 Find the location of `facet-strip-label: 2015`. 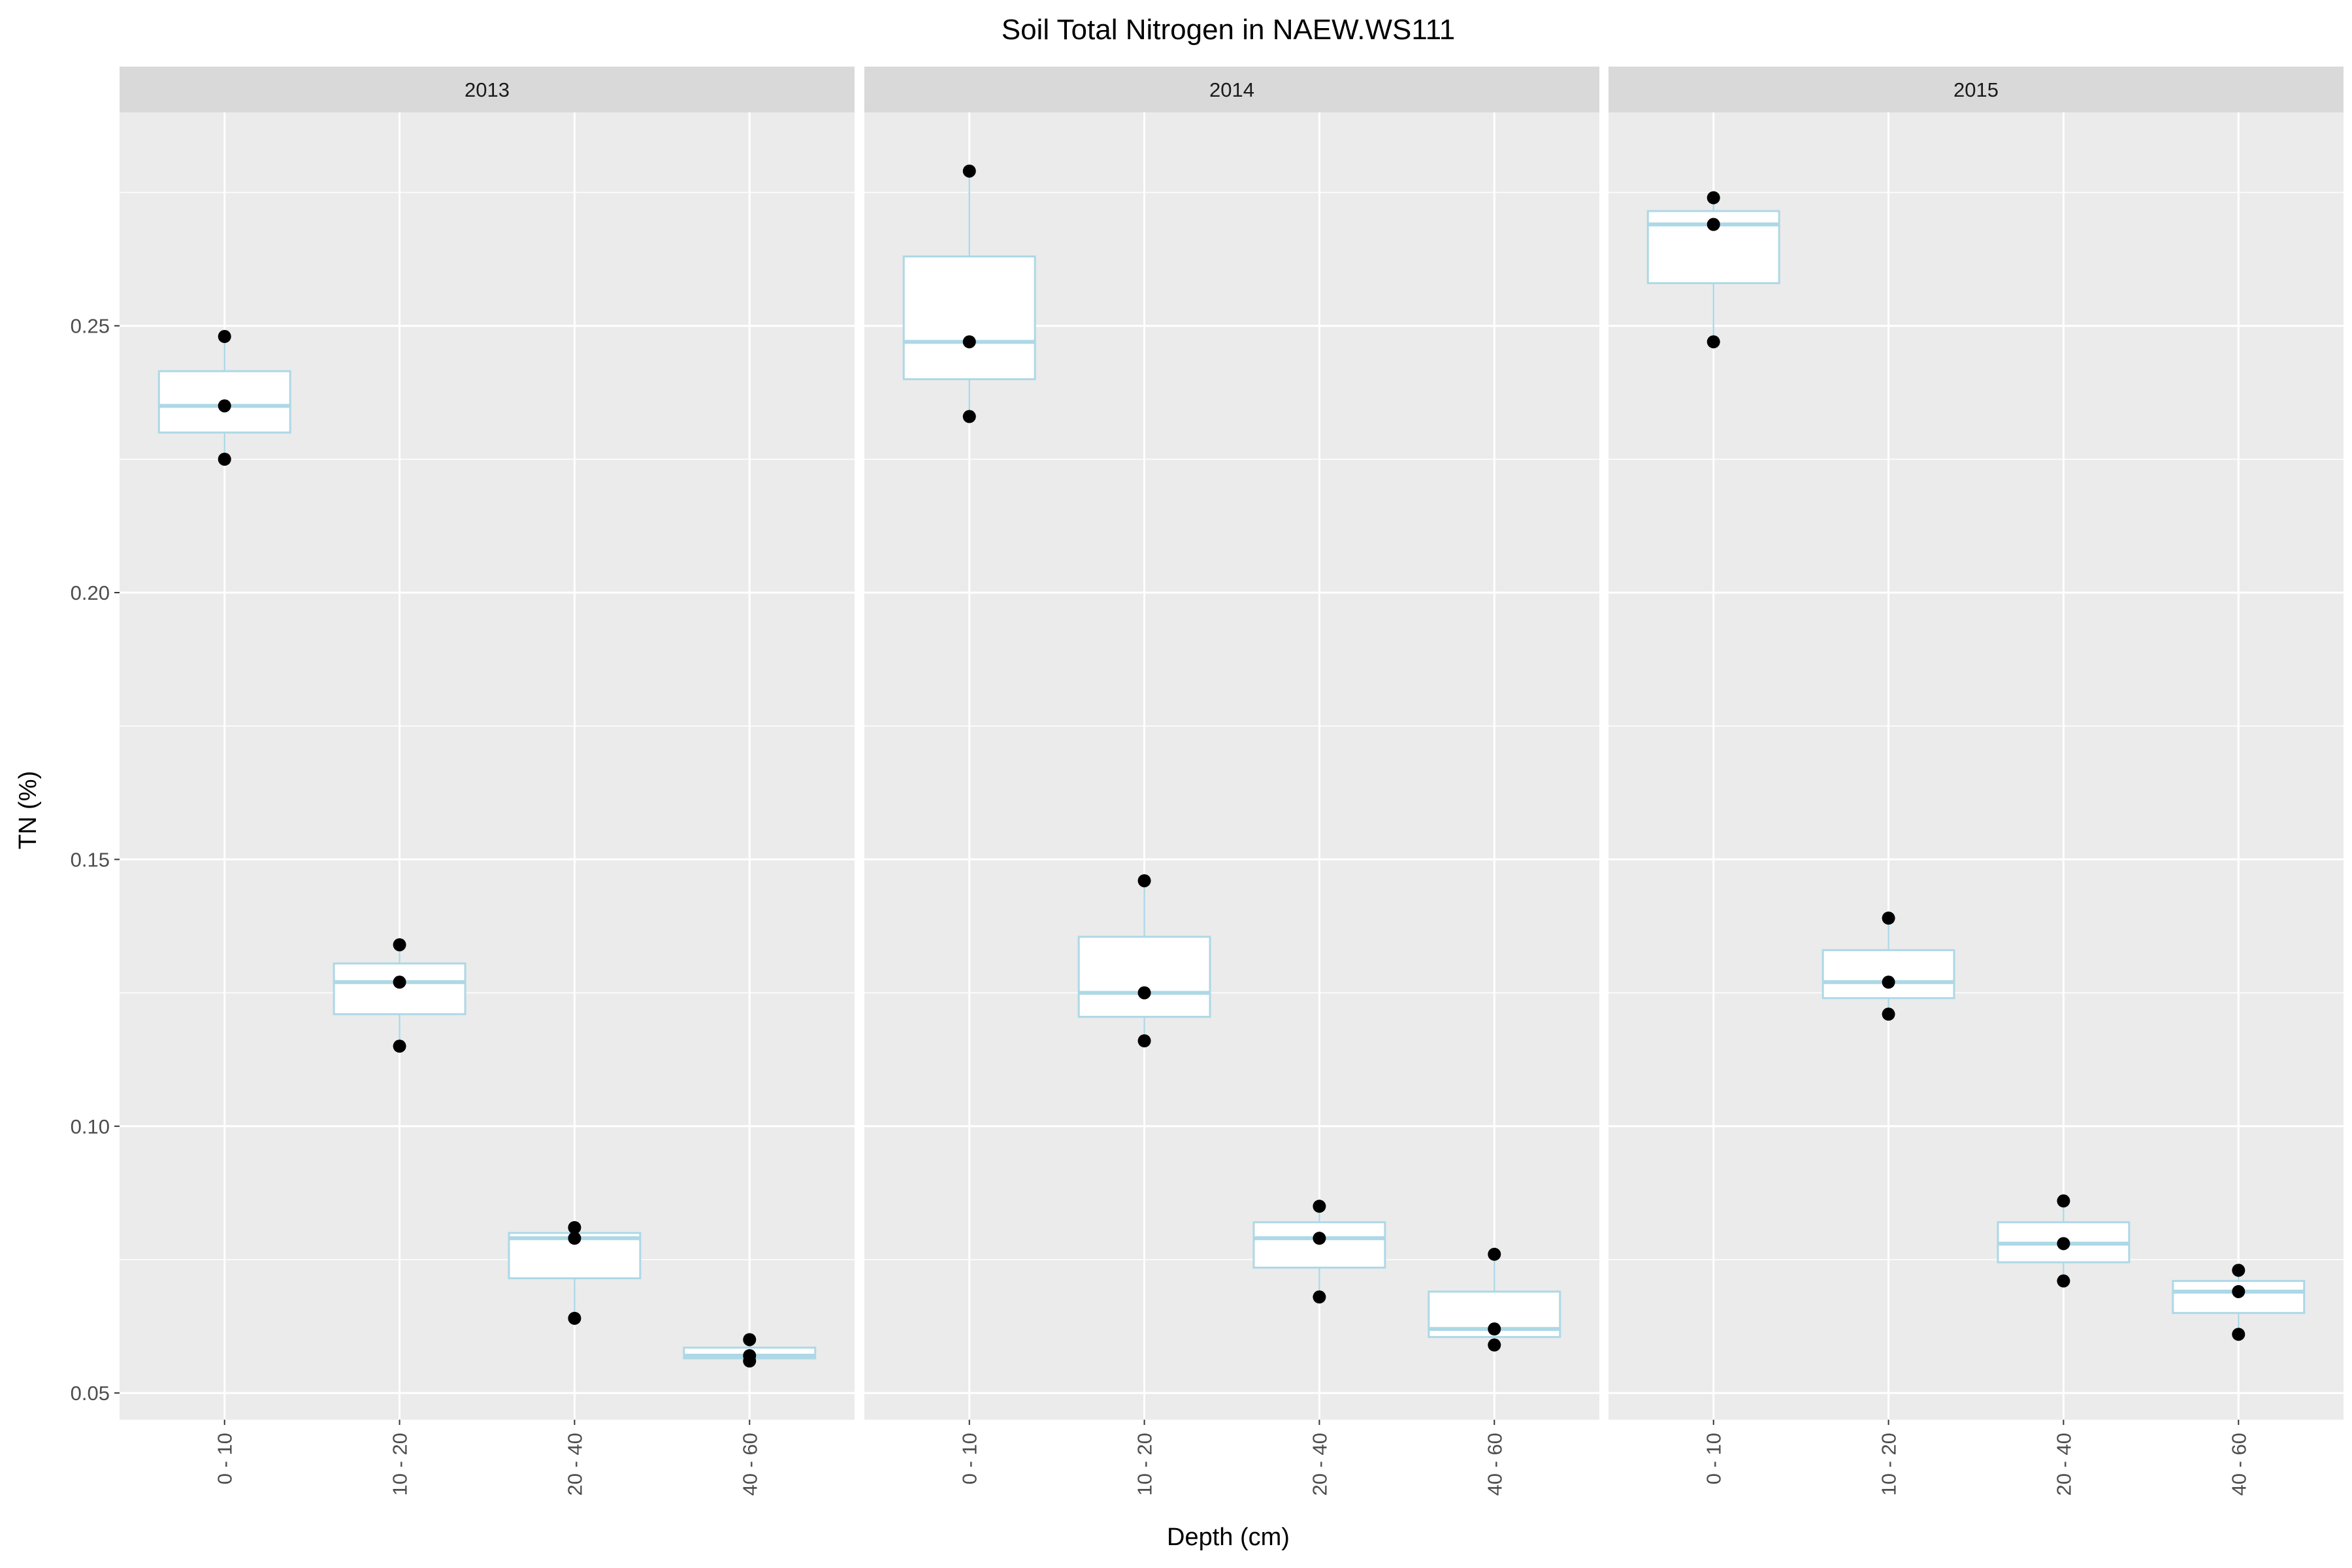

facet-strip-label: 2015 is located at coordinates (1976, 89).